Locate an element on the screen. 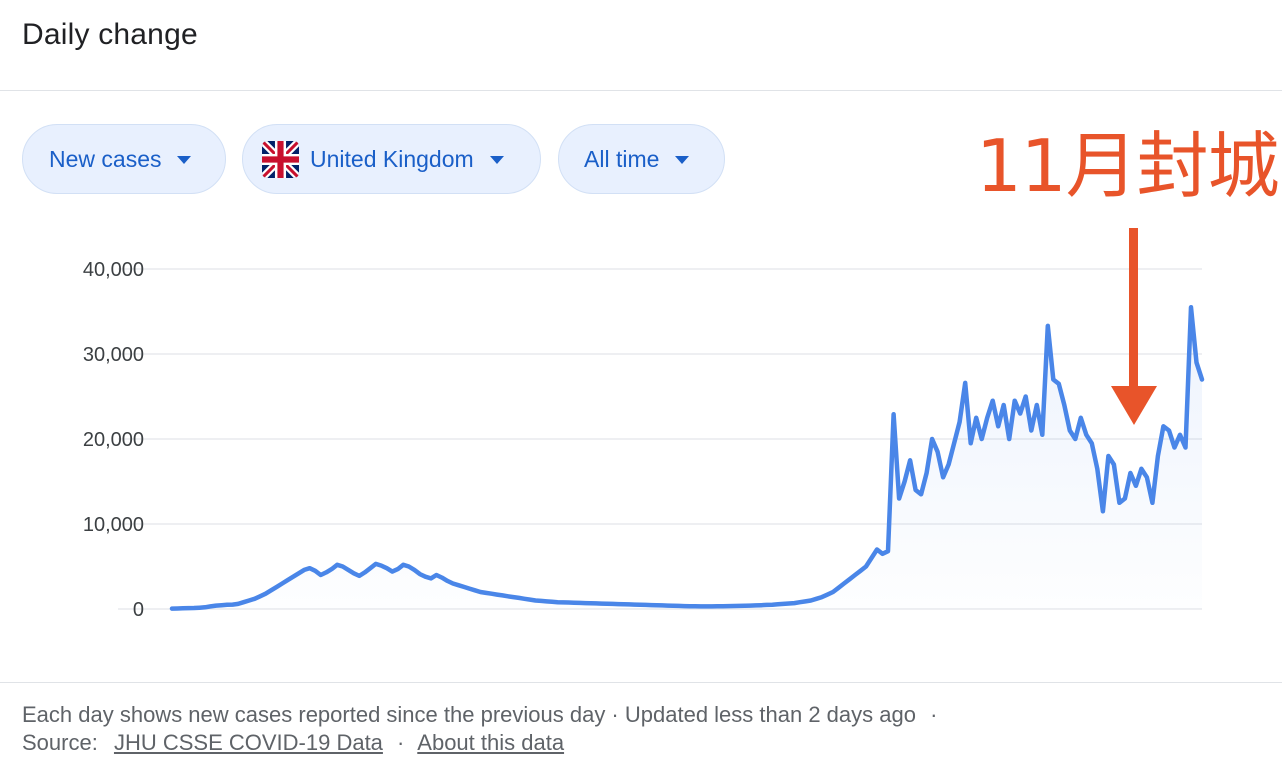 The height and width of the screenshot is (762, 1282). y-tick-label: 30,000 is located at coordinates (113, 355).